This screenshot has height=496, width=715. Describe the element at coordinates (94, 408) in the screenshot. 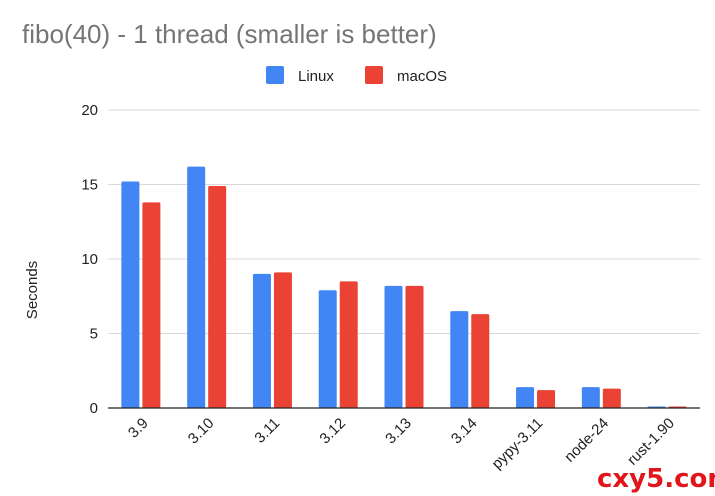

I see `y-tick-label: 0` at that location.